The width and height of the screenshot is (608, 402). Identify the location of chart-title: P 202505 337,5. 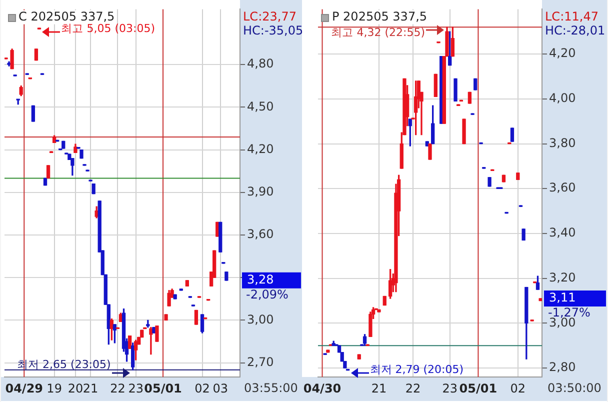
(380, 16).